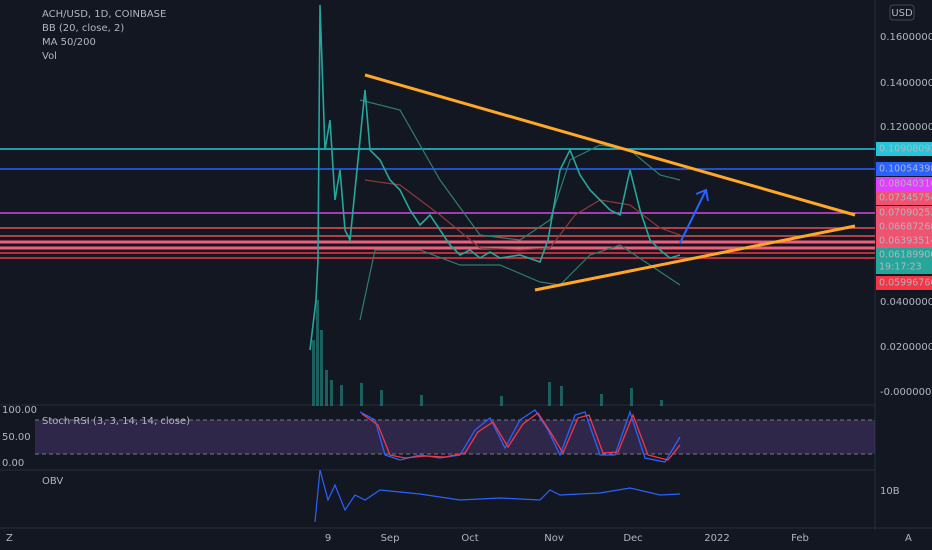  I want to click on bb-basis, so click(522, 215).